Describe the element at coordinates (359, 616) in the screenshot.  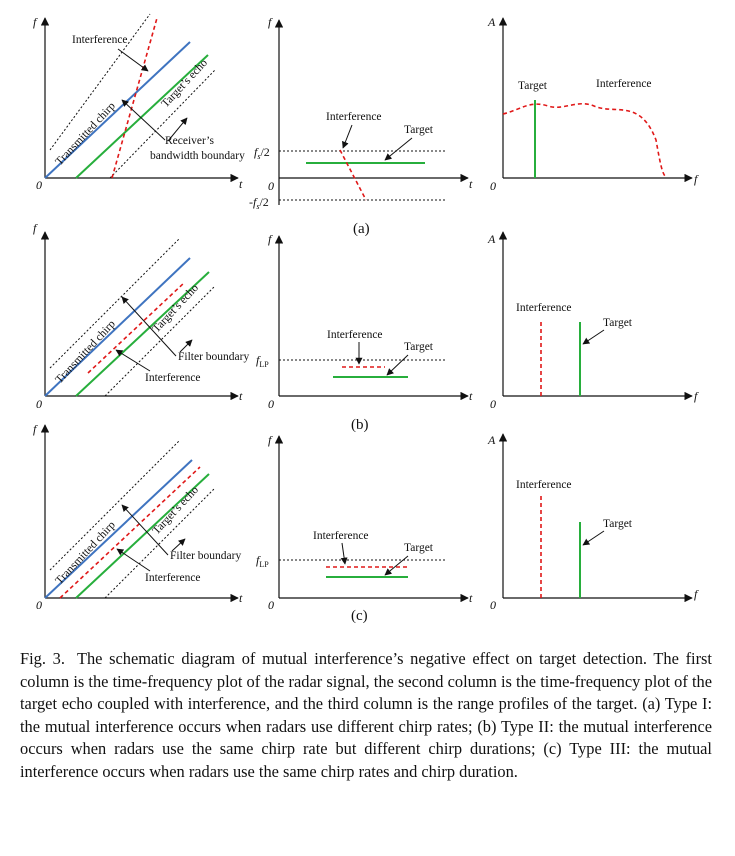
I see `subfigure-label-c: (c)` at that location.